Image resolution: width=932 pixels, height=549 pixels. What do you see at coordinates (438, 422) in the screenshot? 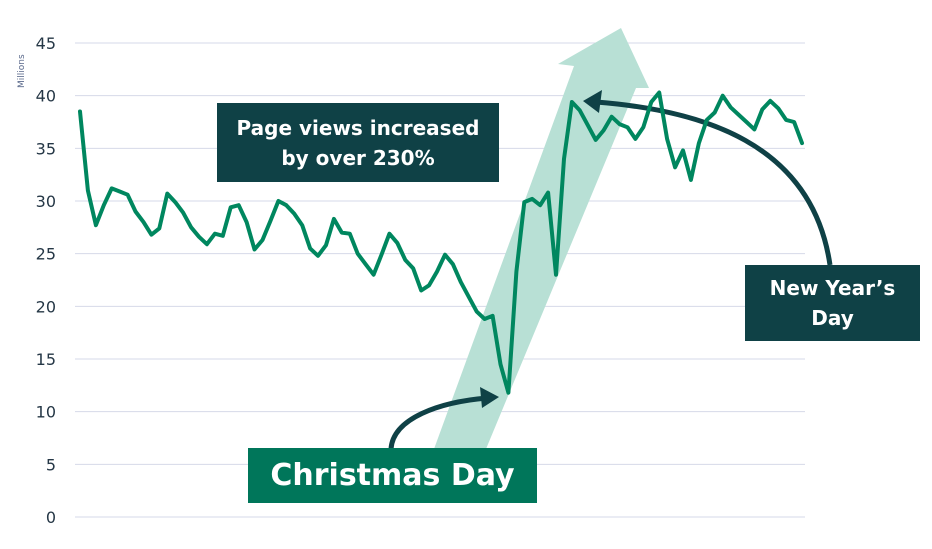
I see `christmas-pointer-arrow` at bounding box center [438, 422].